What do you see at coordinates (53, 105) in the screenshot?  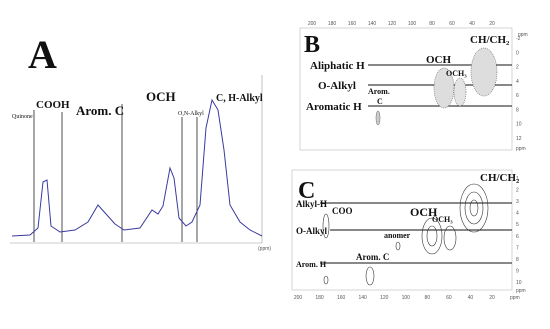 I see `annotation: COOH` at bounding box center [53, 105].